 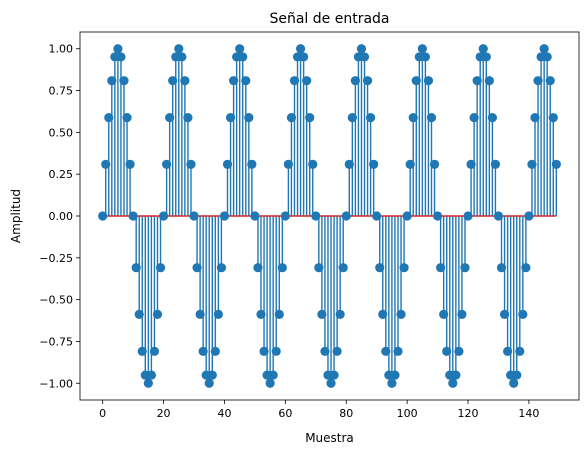 I want to click on y-tick-label: −0.25, so click(x=56, y=258).